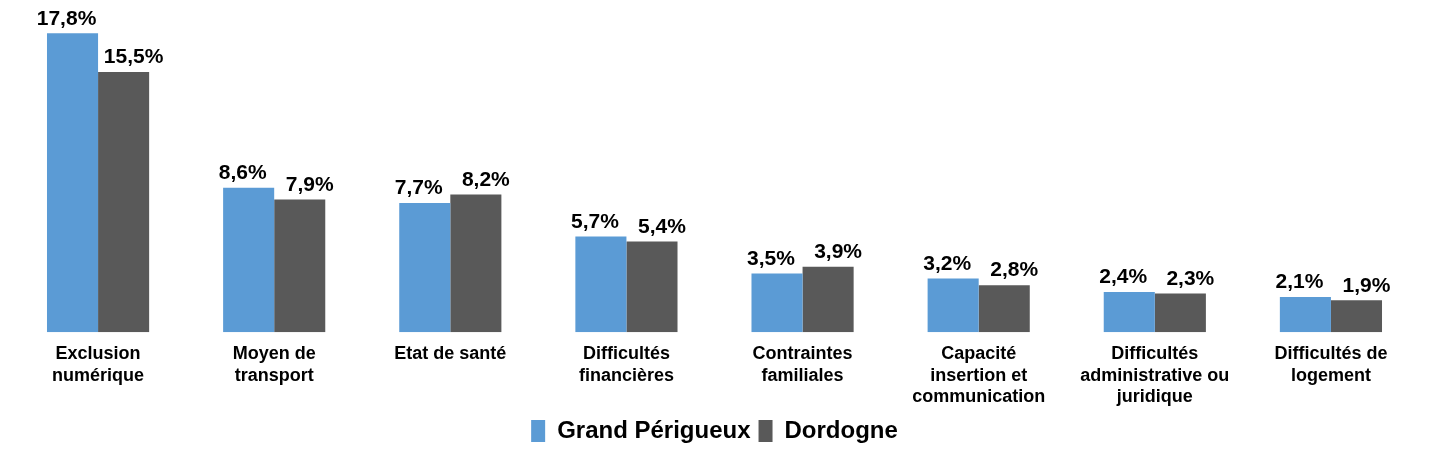 The image size is (1439, 453). I want to click on data-label: 8,2%, so click(486, 178).